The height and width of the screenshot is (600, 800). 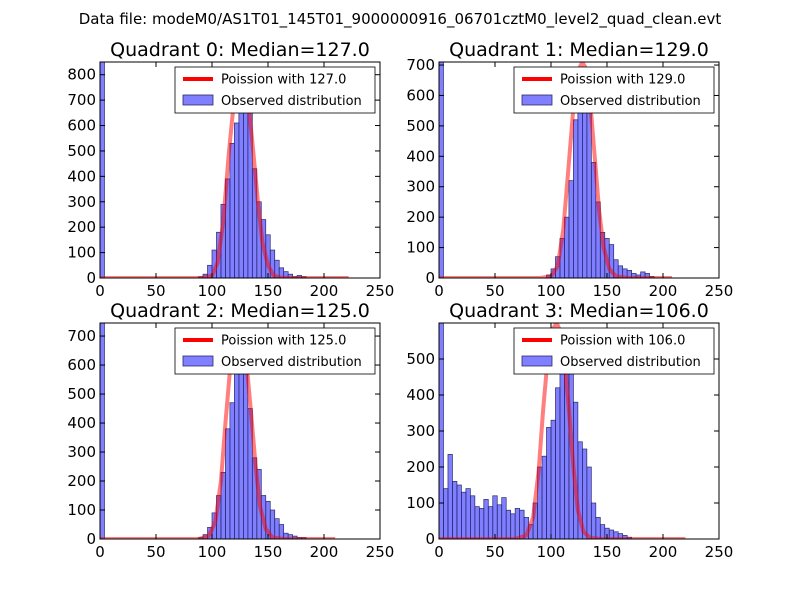 What do you see at coordinates (420, 248) in the screenshot?
I see `quadrant-1-ytick-label: 100` at bounding box center [420, 248].